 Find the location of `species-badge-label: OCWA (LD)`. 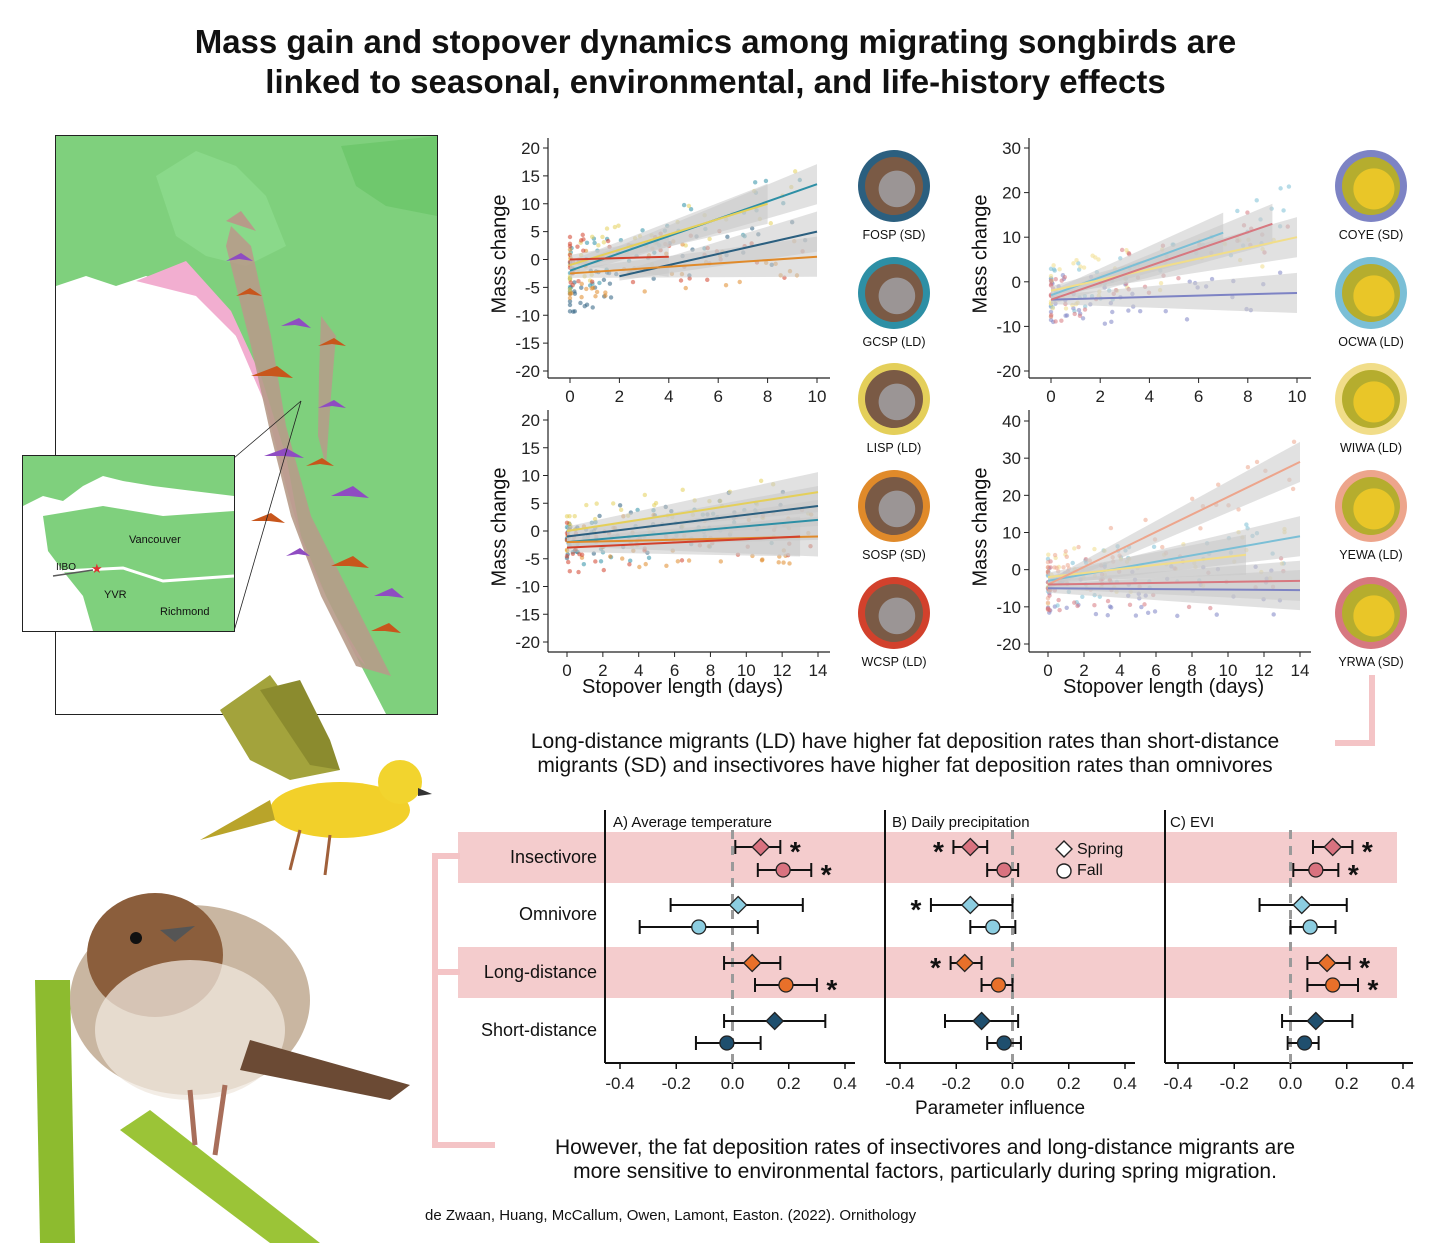

species-badge-label: OCWA (LD) is located at coordinates (1371, 342).